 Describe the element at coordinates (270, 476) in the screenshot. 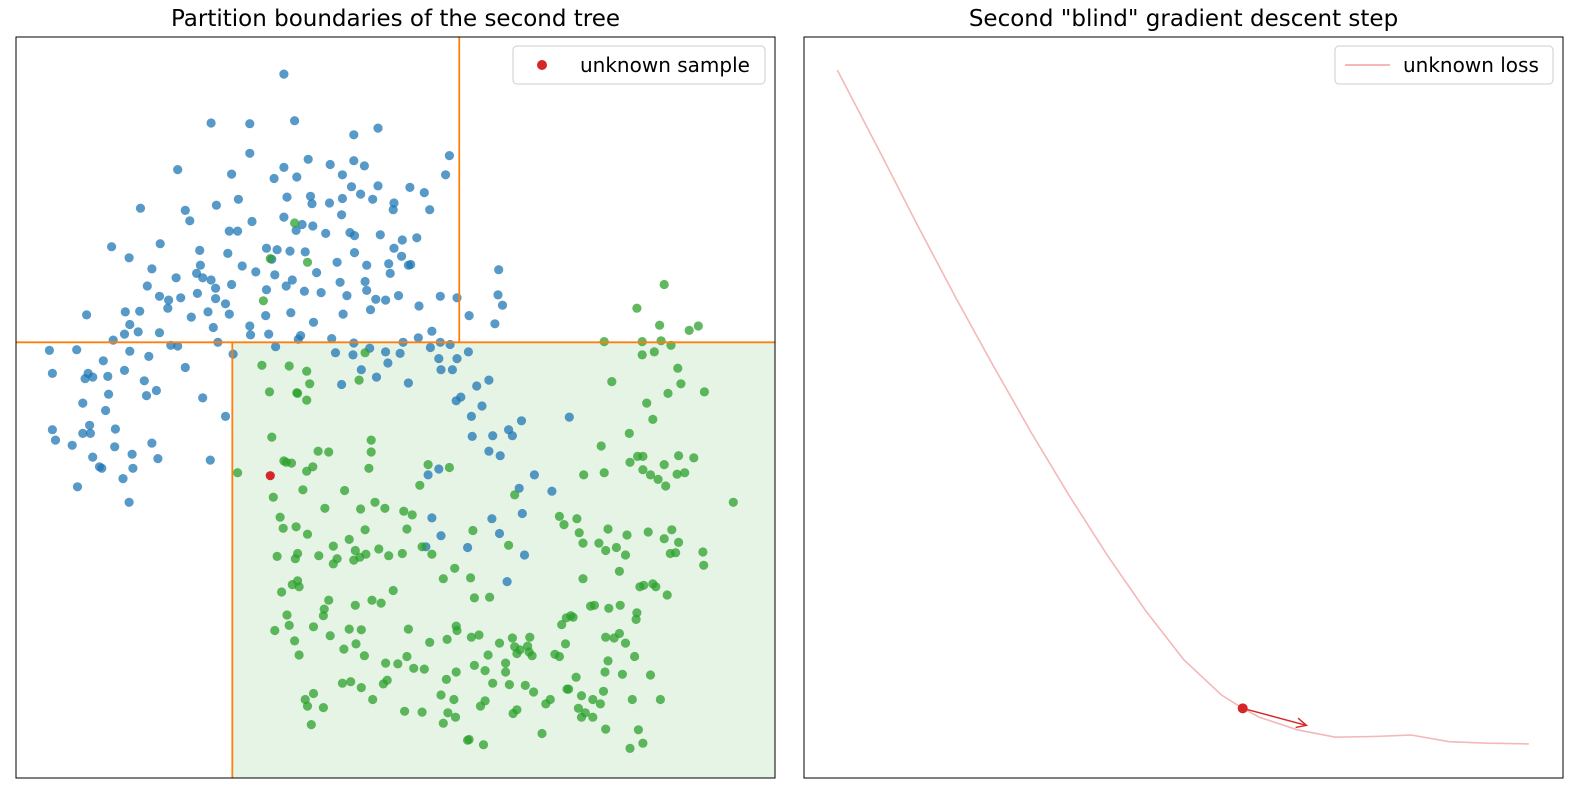

I see `unknown-sample-point` at that location.